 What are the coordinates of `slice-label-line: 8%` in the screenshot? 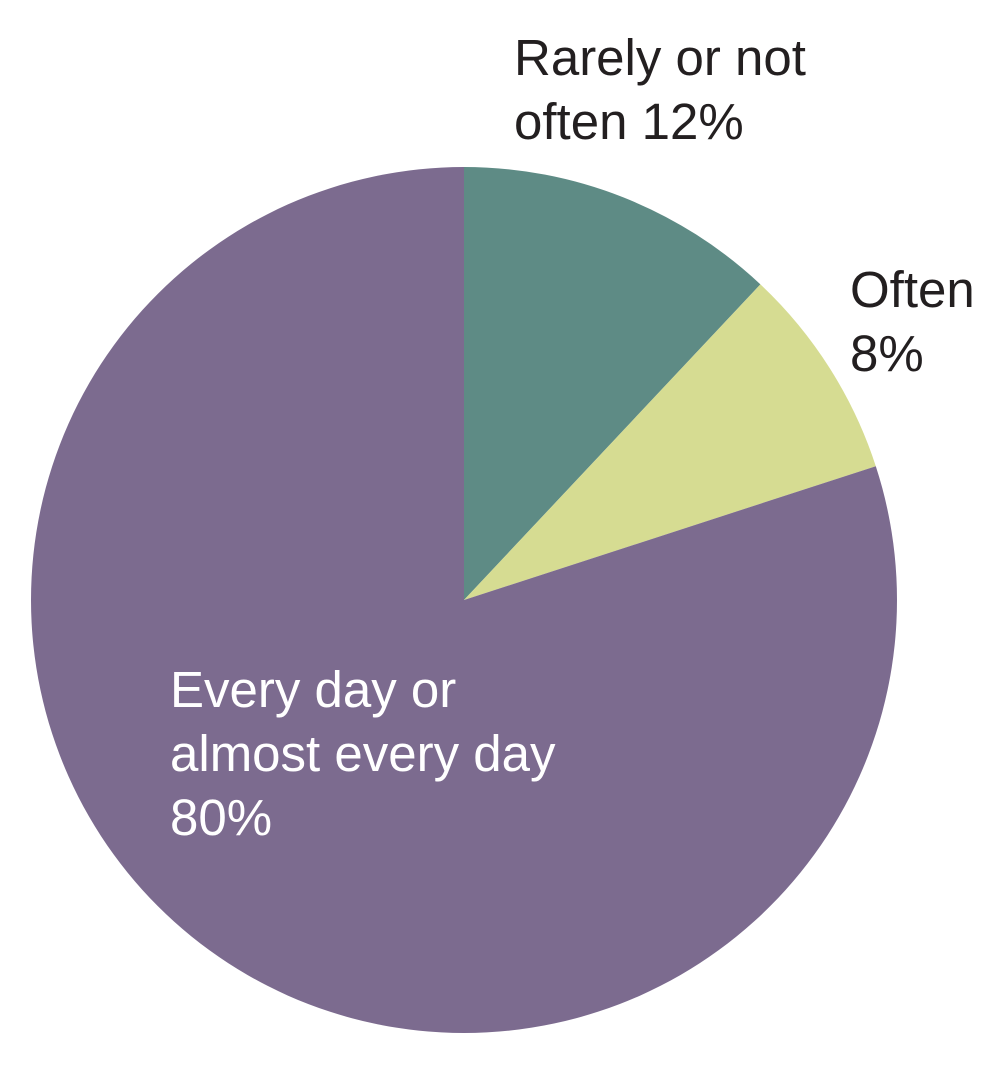 It's located at (887, 353).